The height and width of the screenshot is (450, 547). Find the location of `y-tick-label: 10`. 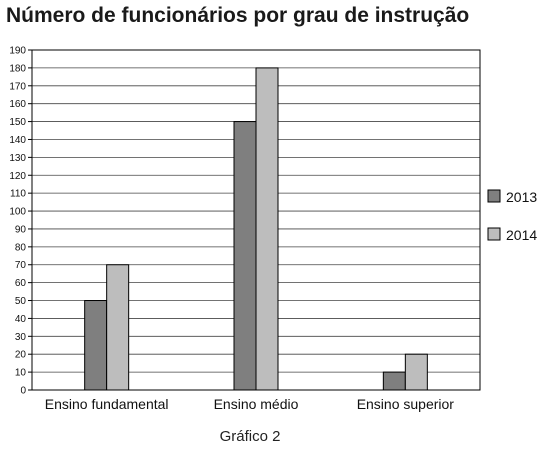

y-tick-label: 10 is located at coordinates (21, 373).